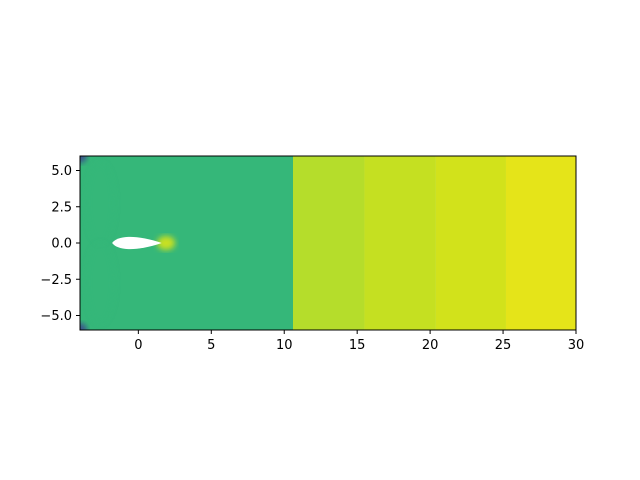  I want to click on x-tick-label: 20, so click(430, 345).